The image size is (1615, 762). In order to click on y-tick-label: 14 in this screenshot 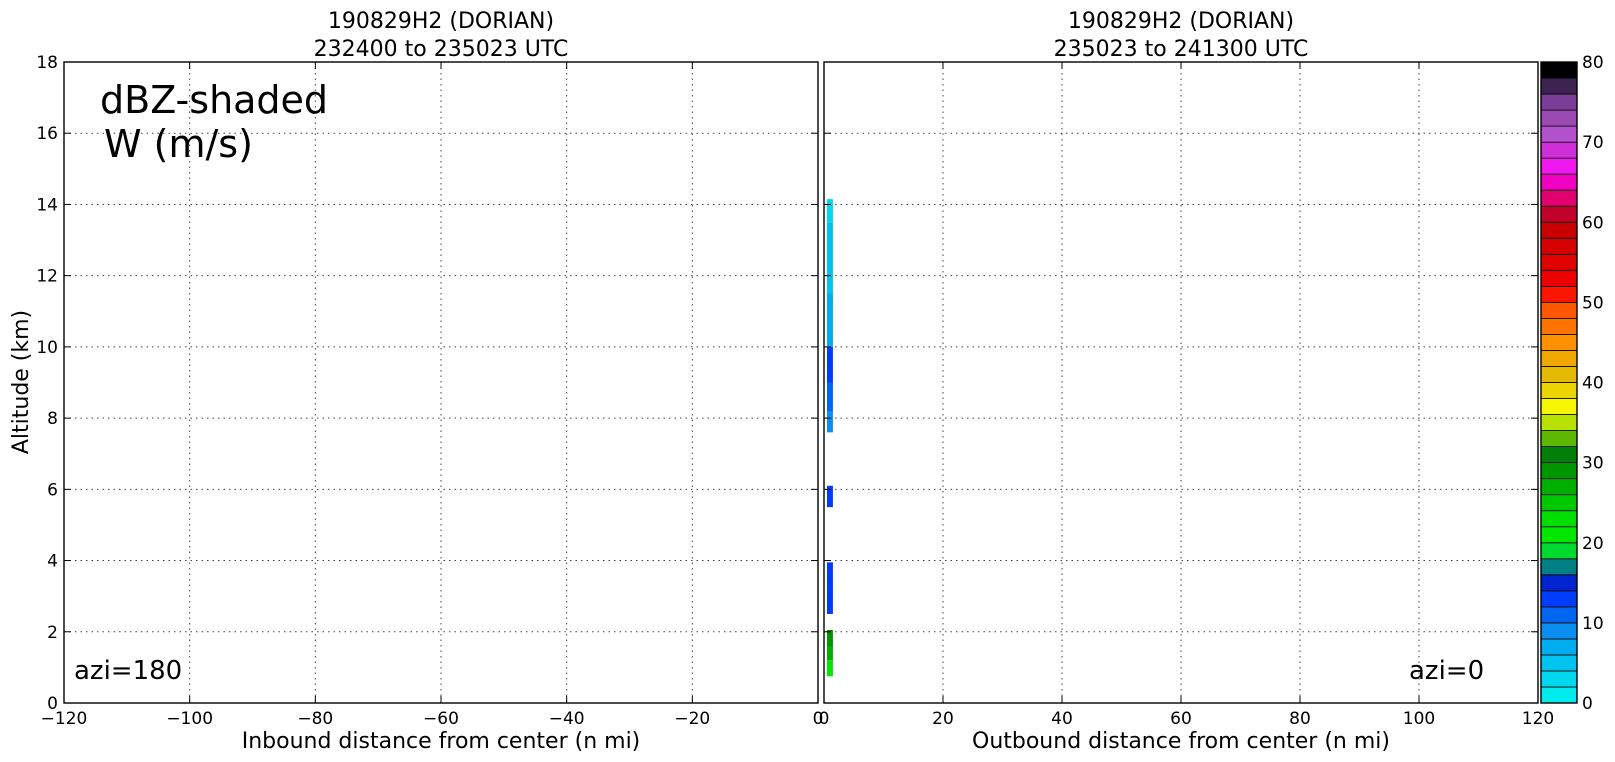, I will do `click(47, 205)`.